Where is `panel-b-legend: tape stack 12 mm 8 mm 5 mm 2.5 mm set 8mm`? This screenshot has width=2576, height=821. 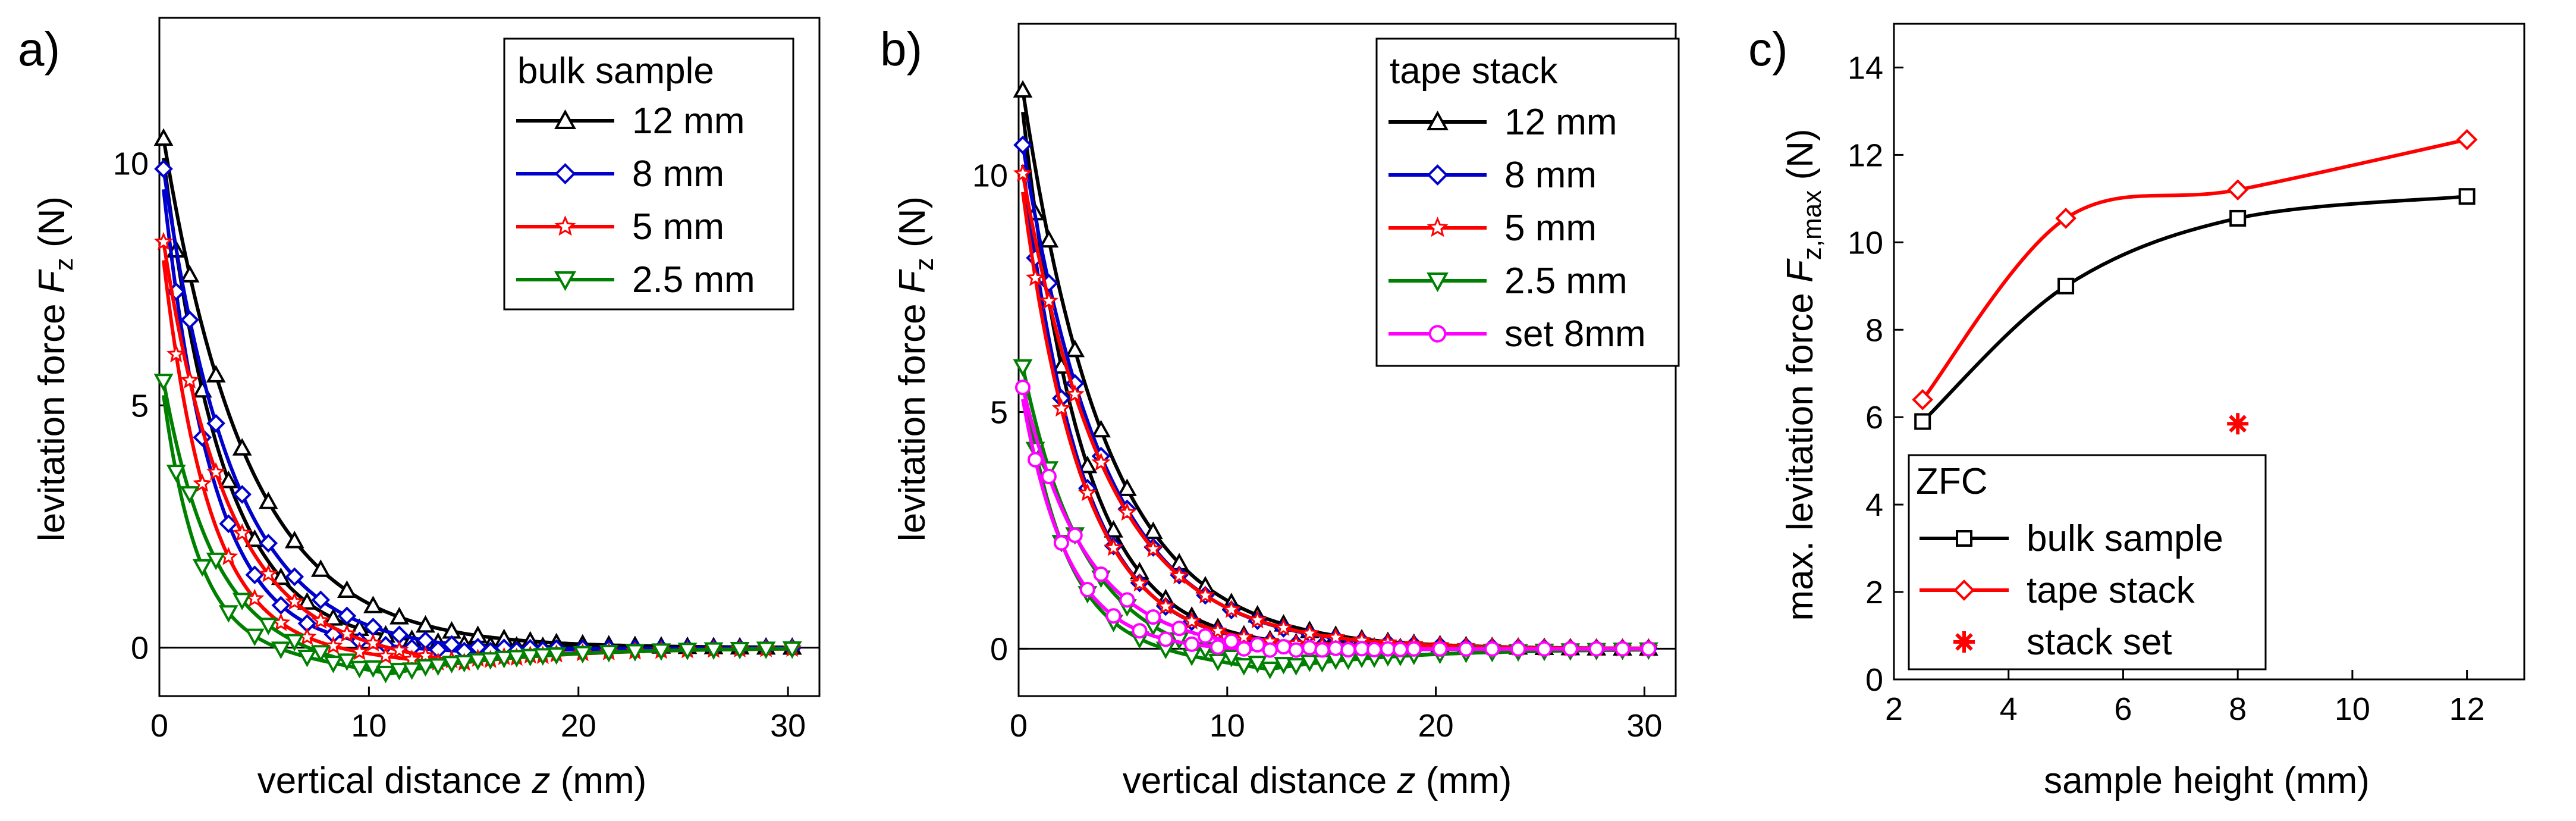 panel-b-legend: tape stack 12 mm 8 mm 5 mm 2.5 mm set 8mm is located at coordinates (1527, 202).